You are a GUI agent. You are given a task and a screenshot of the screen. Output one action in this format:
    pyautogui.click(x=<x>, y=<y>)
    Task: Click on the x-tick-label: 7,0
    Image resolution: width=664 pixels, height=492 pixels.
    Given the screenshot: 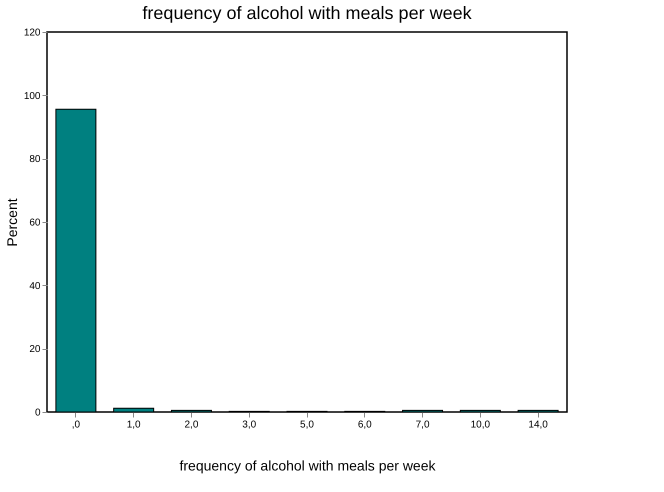 What is the action you would take?
    pyautogui.click(x=423, y=425)
    